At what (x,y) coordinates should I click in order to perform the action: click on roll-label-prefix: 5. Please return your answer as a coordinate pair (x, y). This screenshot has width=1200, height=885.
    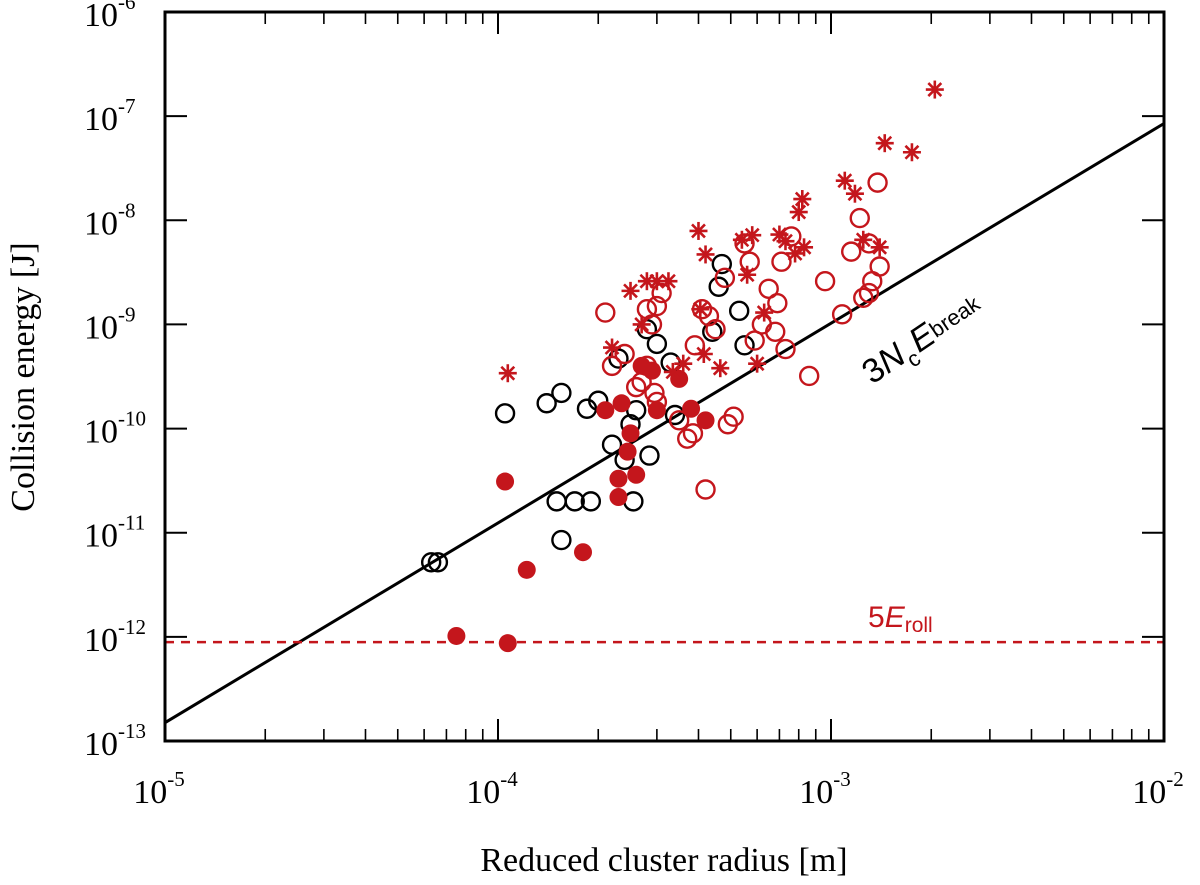
    Looking at the image, I should click on (876, 617).